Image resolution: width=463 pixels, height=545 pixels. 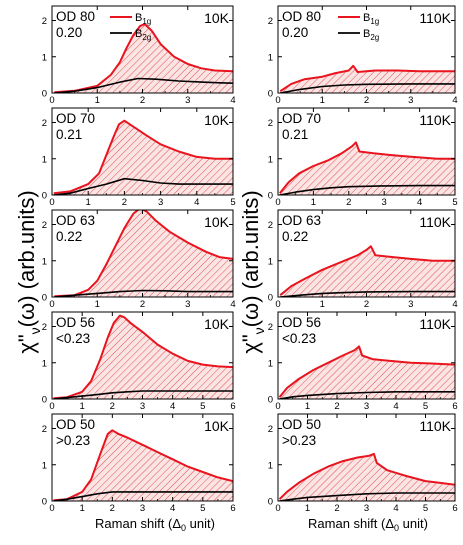 What do you see at coordinates (299, 440) in the screenshot?
I see `doping-label: >0.23` at bounding box center [299, 440].